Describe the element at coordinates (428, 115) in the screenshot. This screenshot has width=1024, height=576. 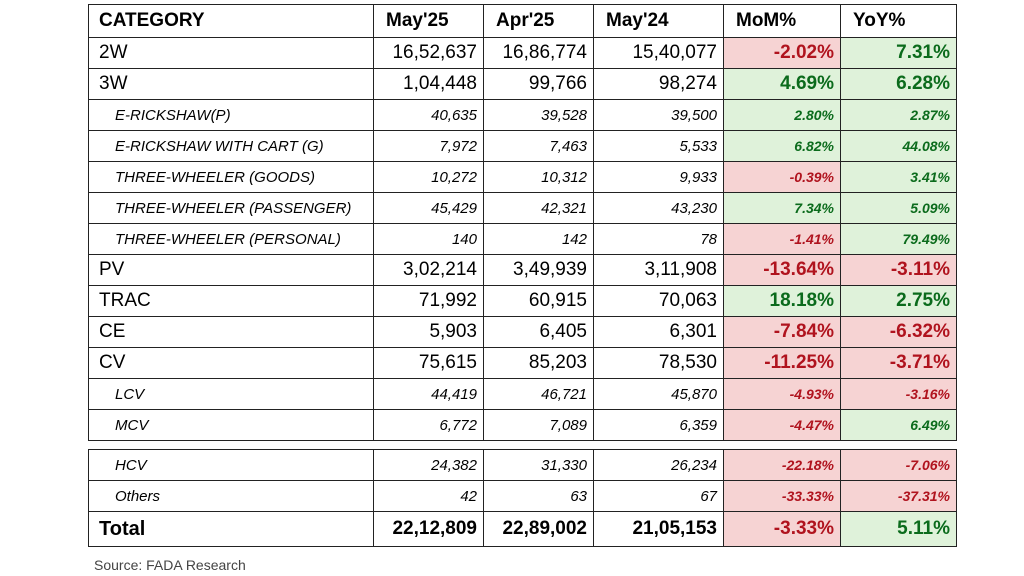
I see `row-may25: 40,635` at that location.